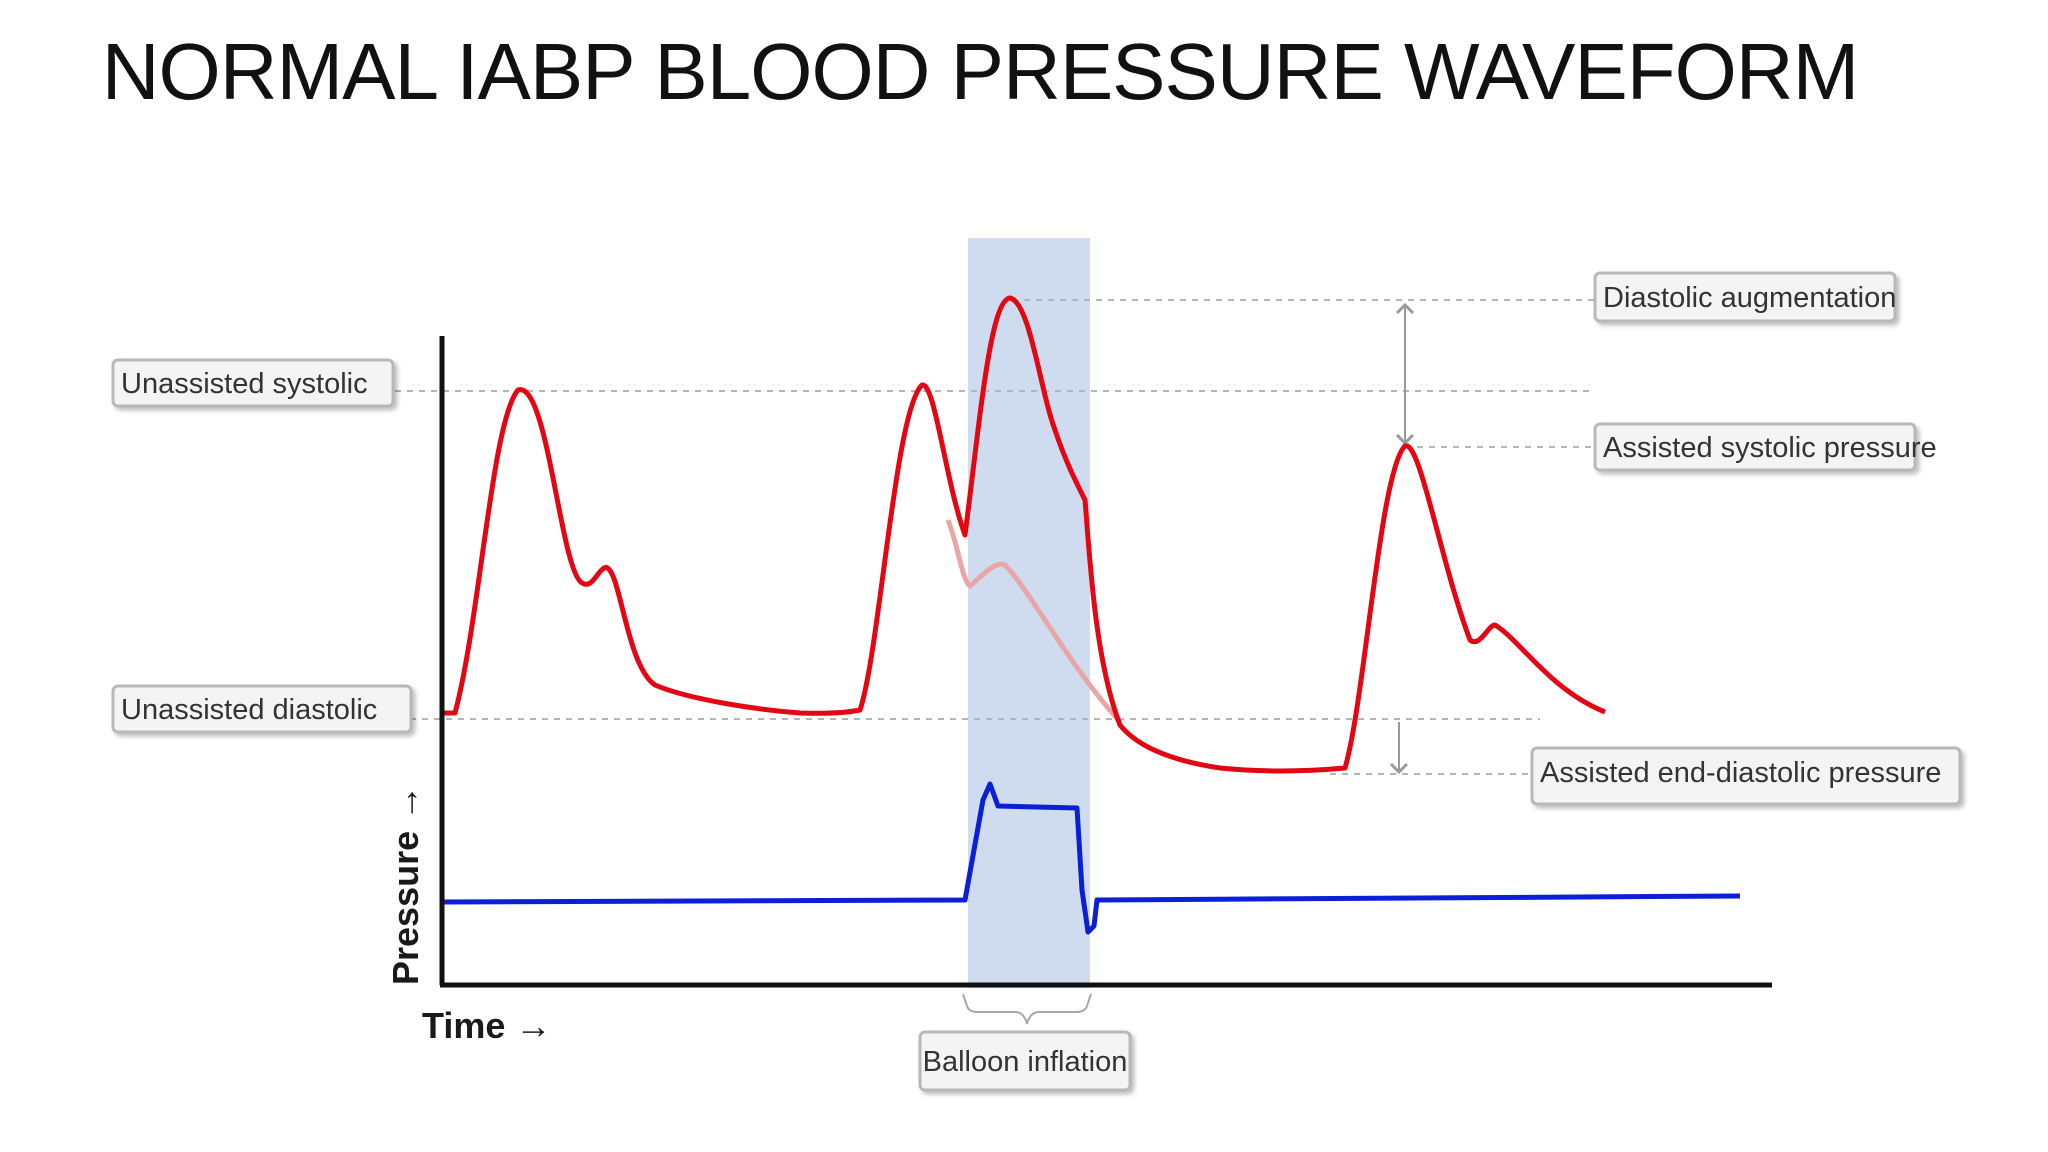  I want to click on callout-diastolic-augmentation: Diastolic augmentation, so click(1745, 297).